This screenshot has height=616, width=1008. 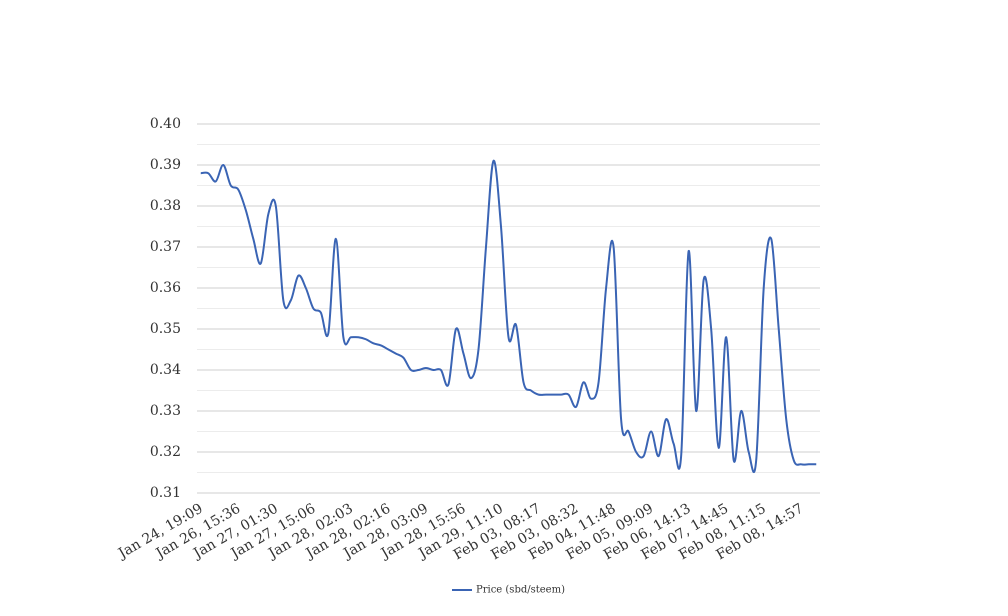 What do you see at coordinates (165, 329) in the screenshot?
I see `y-tick-label: 0.35` at bounding box center [165, 329].